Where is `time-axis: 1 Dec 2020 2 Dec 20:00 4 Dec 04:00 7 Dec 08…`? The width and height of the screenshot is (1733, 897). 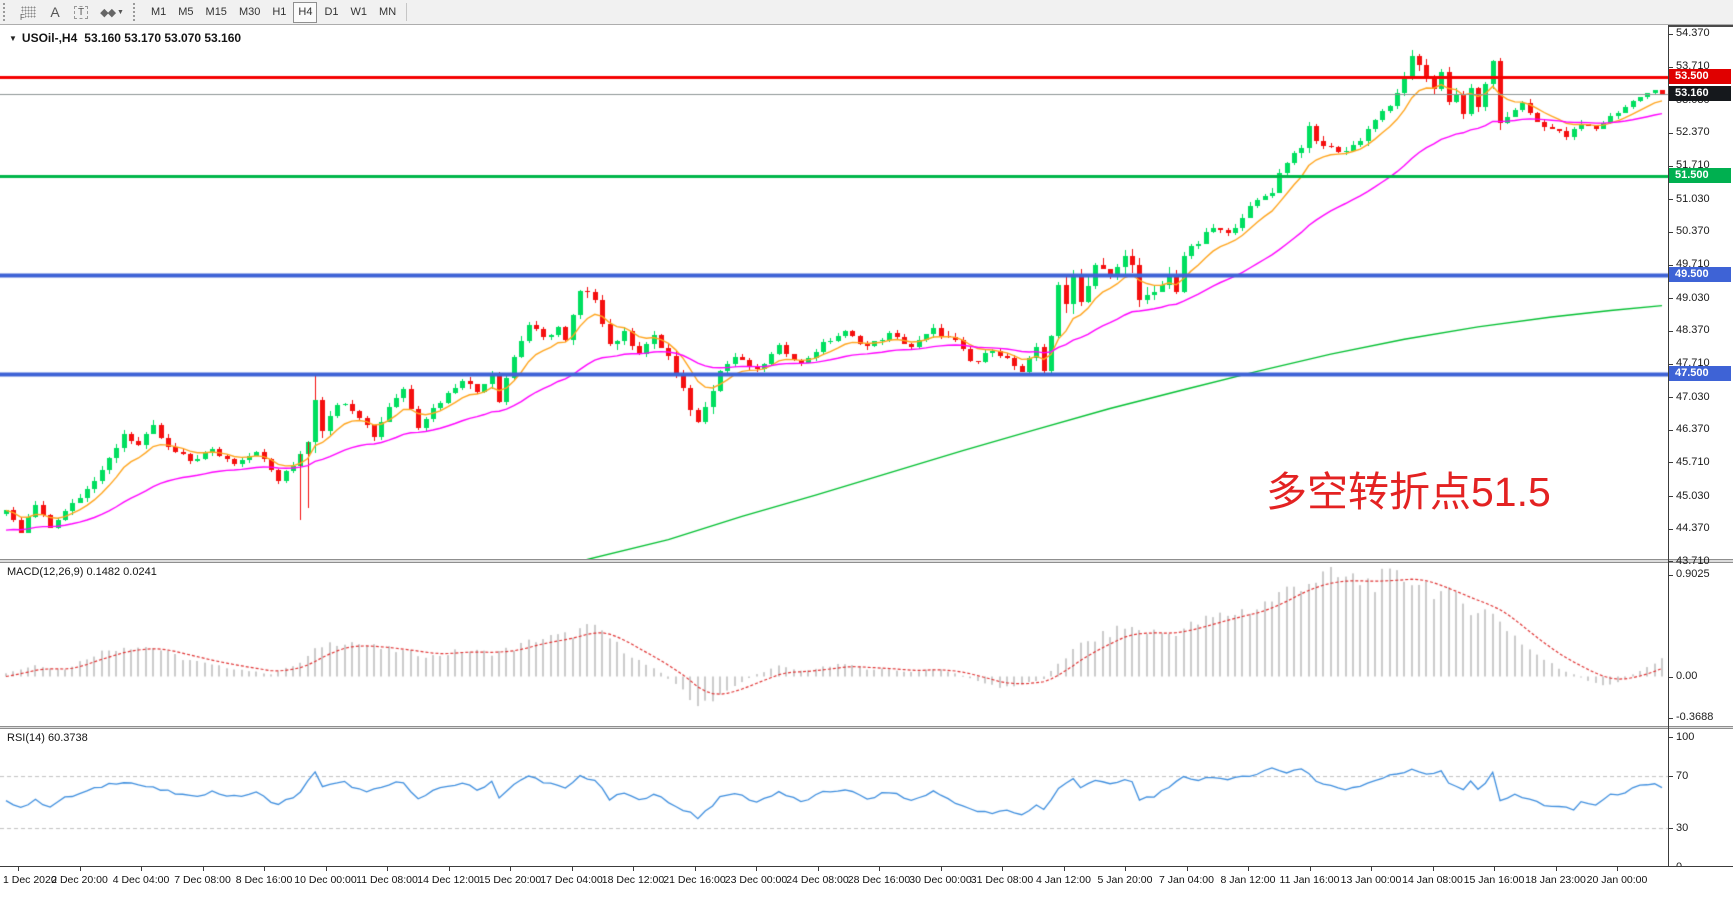 time-axis: 1 Dec 2020 2 Dec 20:00 4 Dec 04:00 7 Dec 08… is located at coordinates (866, 881).